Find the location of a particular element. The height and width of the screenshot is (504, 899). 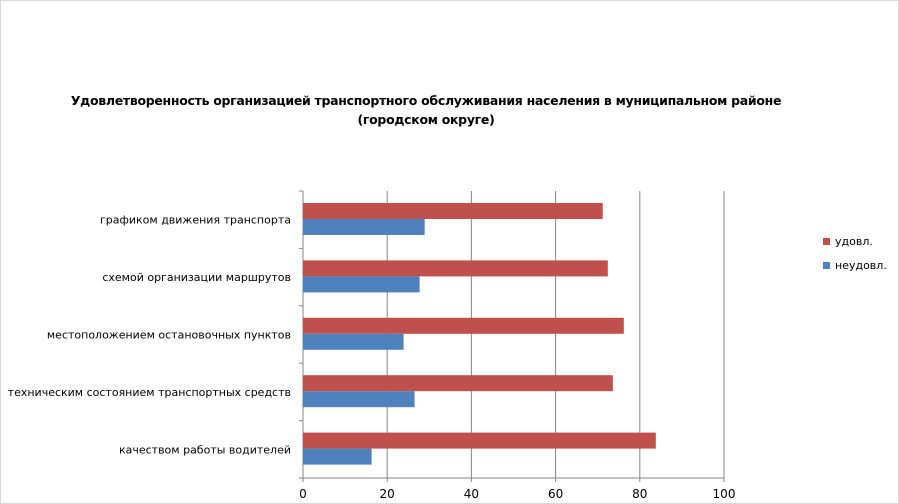

legend-item-satisfied: удовл. is located at coordinates (848, 241).